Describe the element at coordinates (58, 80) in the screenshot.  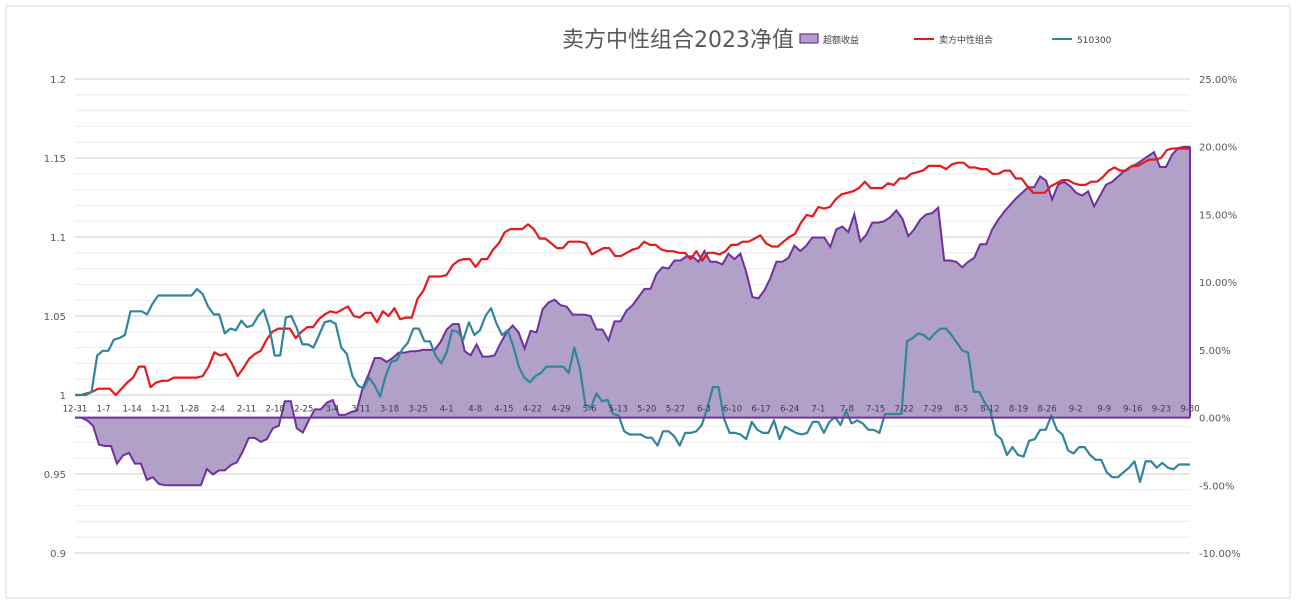
I see `y-left-tick-label: 1.2` at that location.